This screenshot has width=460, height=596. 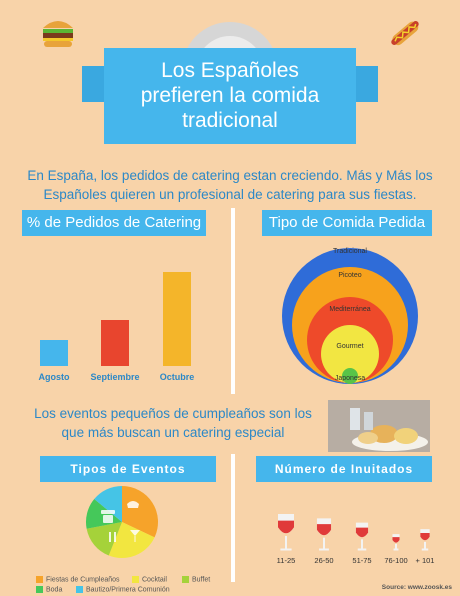 What do you see at coordinates (379, 426) in the screenshot?
I see `catering-photo` at bounding box center [379, 426].